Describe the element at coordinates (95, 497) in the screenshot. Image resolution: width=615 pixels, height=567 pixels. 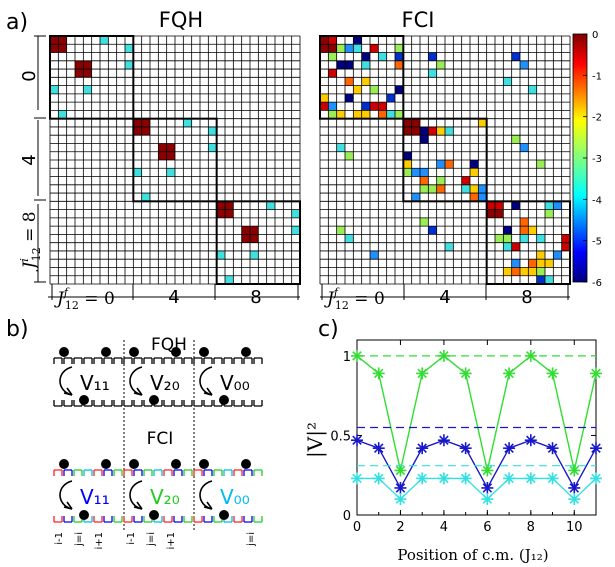
I see `fci-v-label: V₁₁` at that location.